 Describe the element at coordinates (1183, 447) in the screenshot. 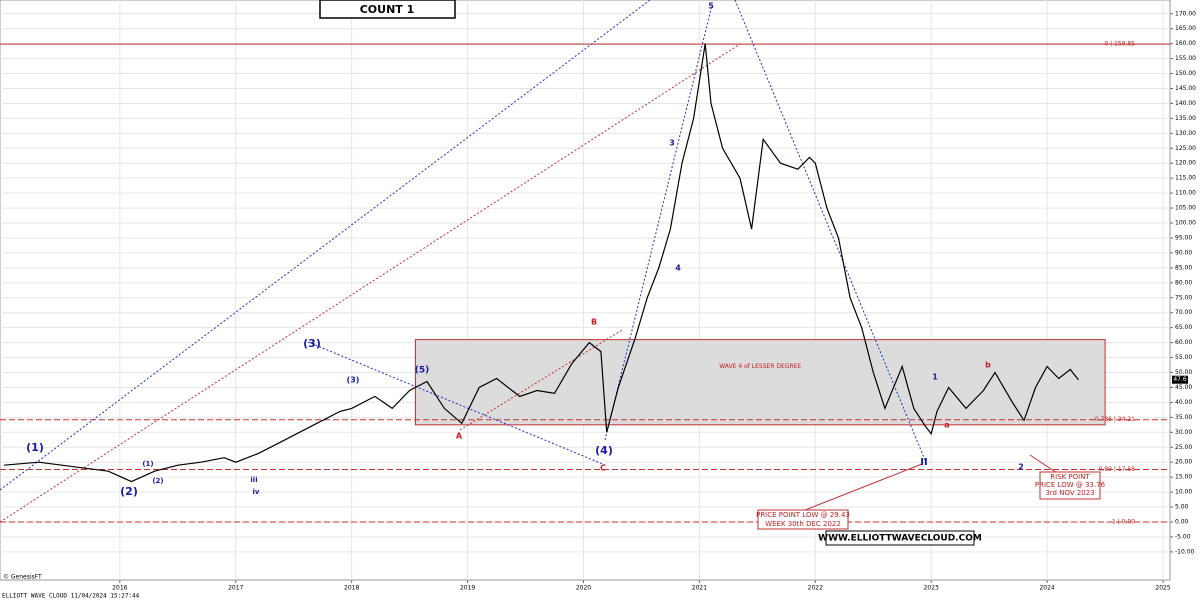

I see `y-tick-label: 25.00` at that location.